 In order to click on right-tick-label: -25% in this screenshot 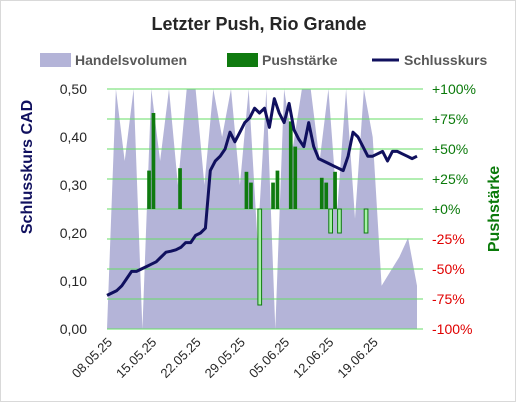, I will do `click(448, 239)`.